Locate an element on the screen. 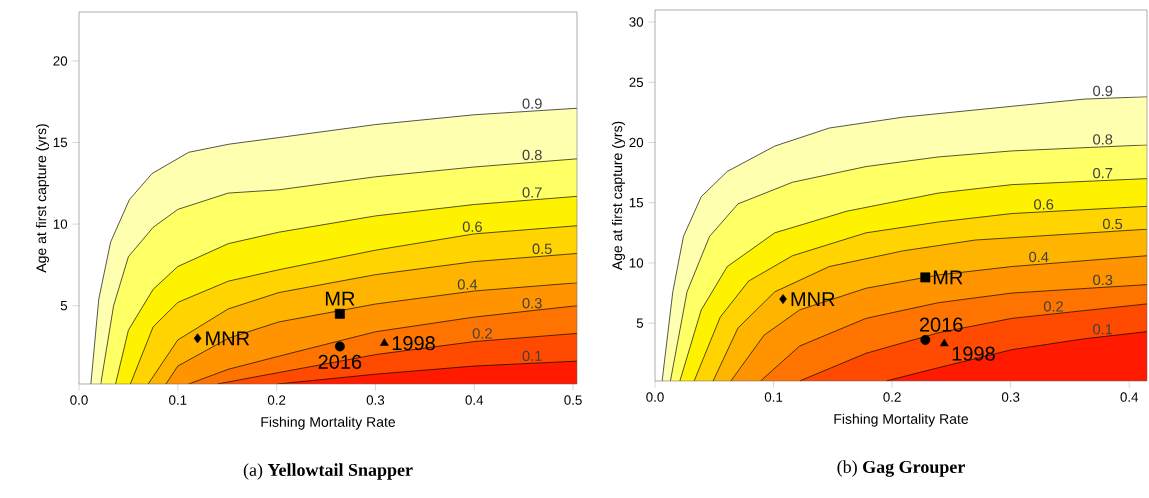  y-tick-label: 30 is located at coordinates (636, 22).